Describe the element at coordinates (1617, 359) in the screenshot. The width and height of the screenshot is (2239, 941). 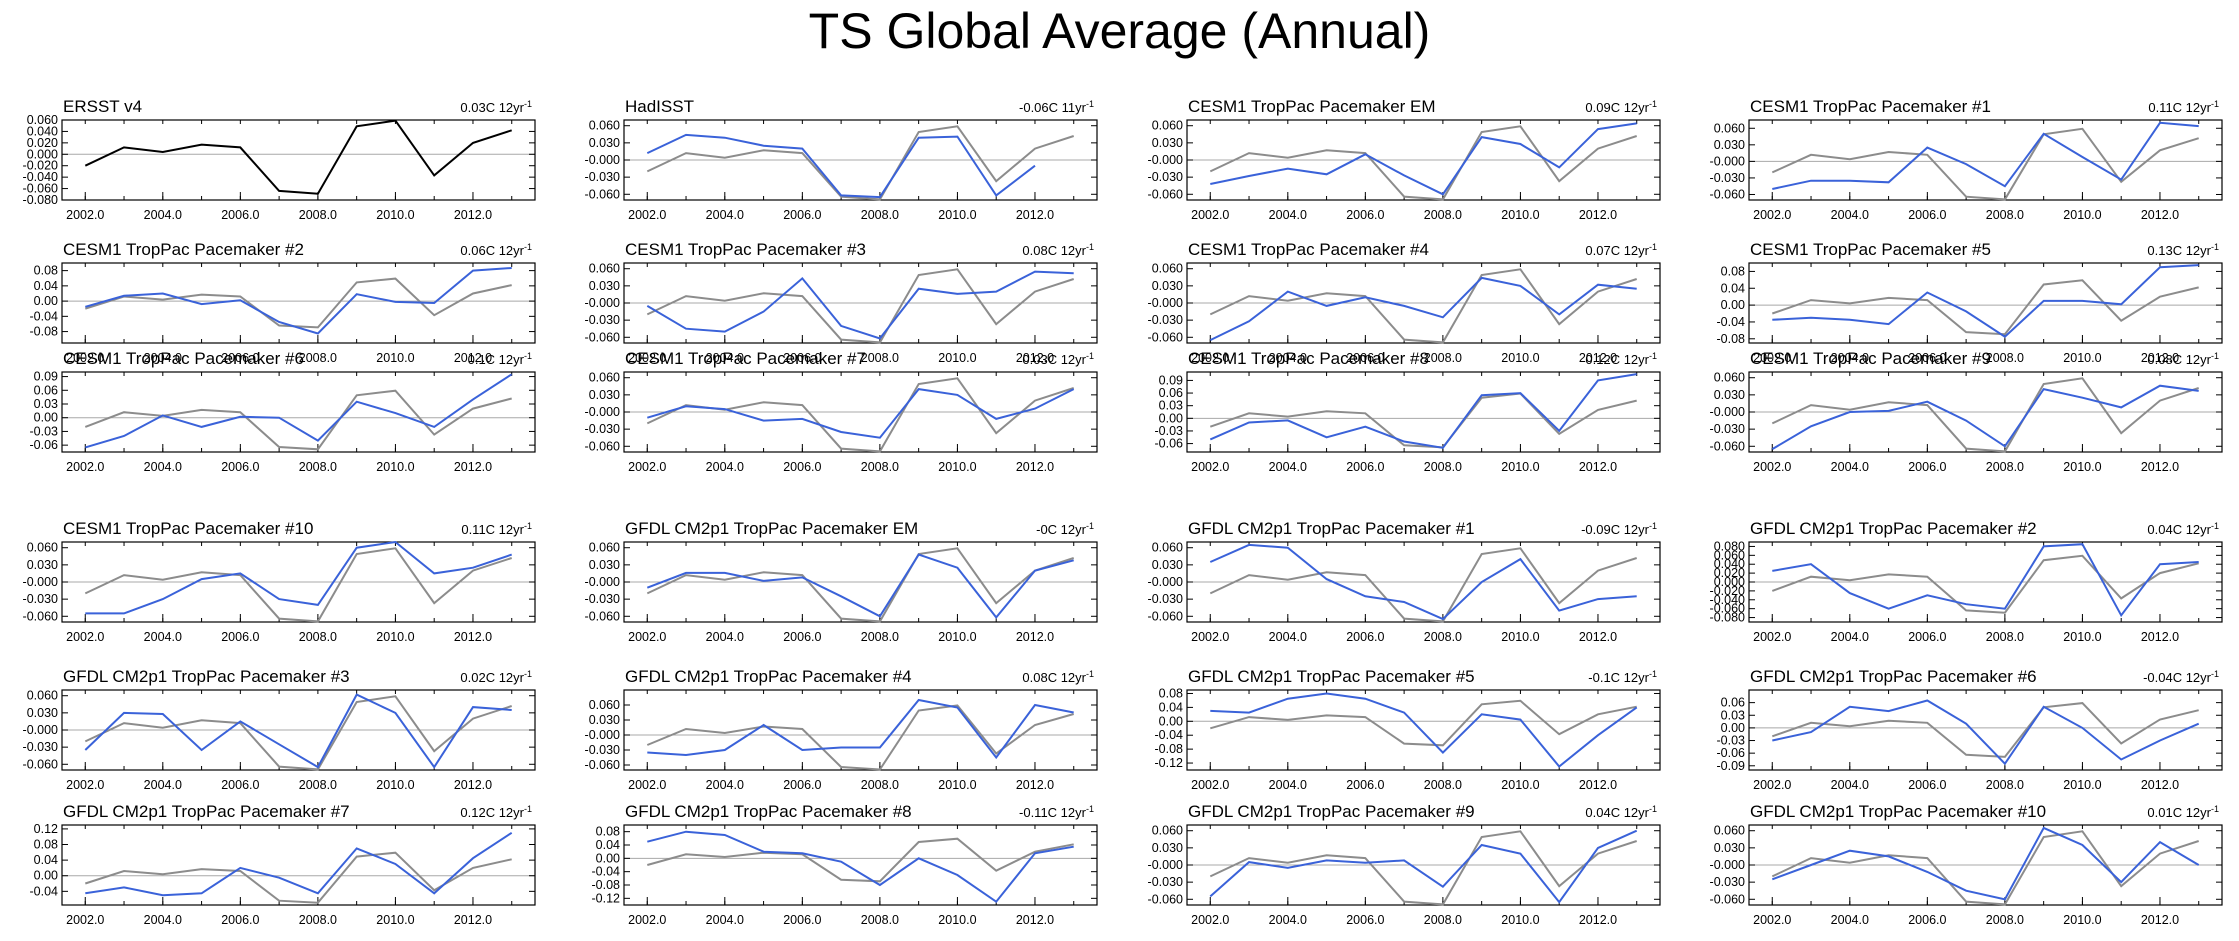
I see `trend-value: 0.12C 12yr` at that location.